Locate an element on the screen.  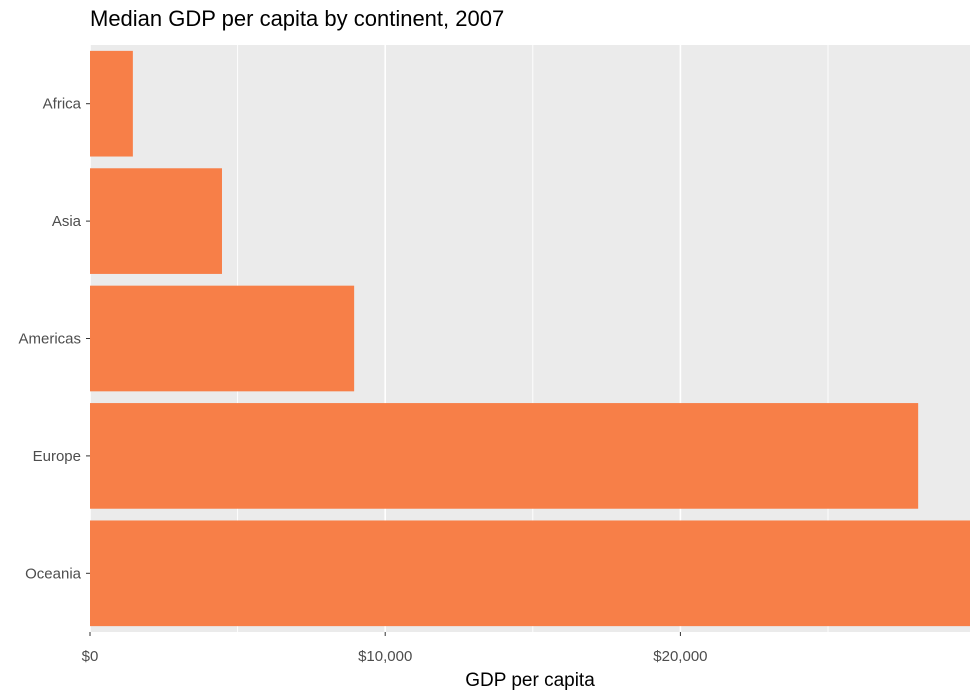
bar-americas is located at coordinates (222, 338).